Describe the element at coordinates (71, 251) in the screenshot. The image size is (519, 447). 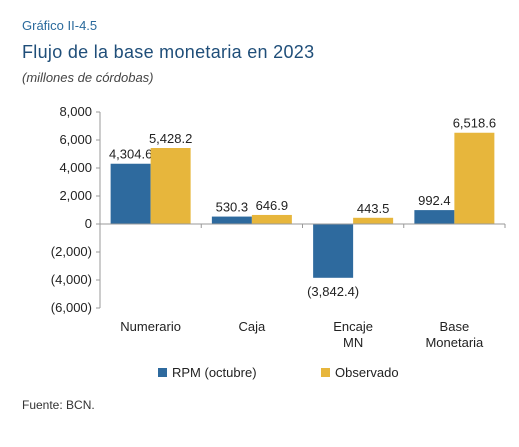
I see `y-tick-label: (2,000)` at that location.